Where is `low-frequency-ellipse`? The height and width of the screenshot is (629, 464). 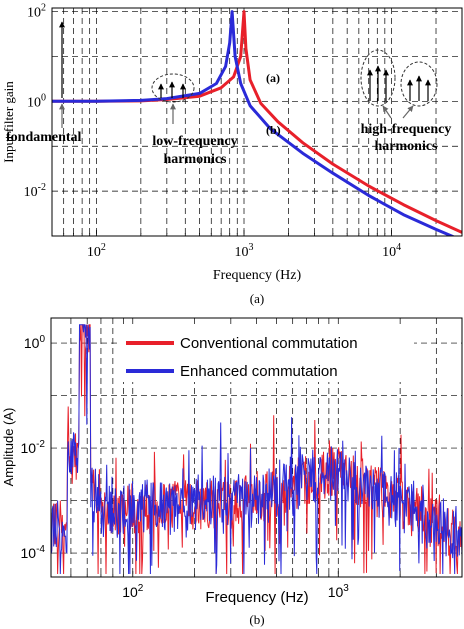
low-frequency-ellipse is located at coordinates (173, 88).